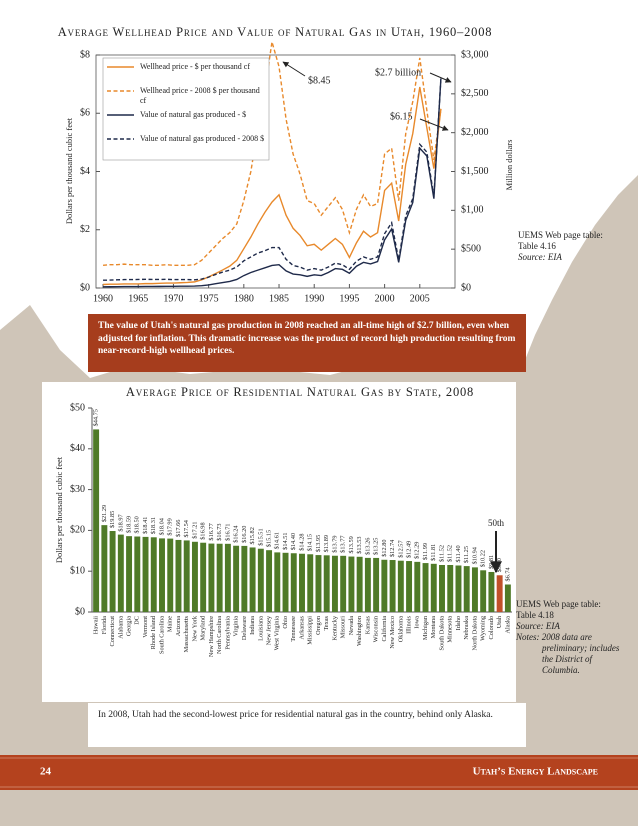 The height and width of the screenshot is (826, 638). I want to click on x-tick-label: New Hampshire, so click(211, 636).